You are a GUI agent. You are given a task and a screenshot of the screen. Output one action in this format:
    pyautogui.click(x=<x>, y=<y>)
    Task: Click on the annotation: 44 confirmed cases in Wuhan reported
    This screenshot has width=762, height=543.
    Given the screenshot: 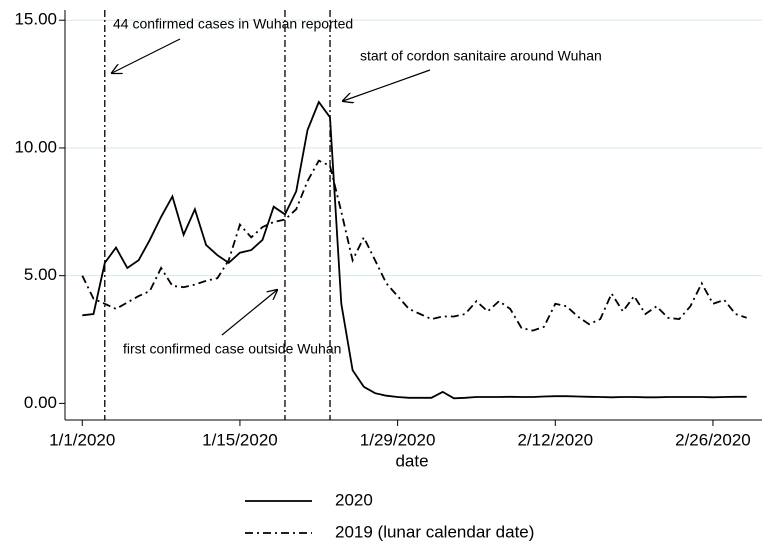 What is the action you would take?
    pyautogui.click(x=233, y=24)
    